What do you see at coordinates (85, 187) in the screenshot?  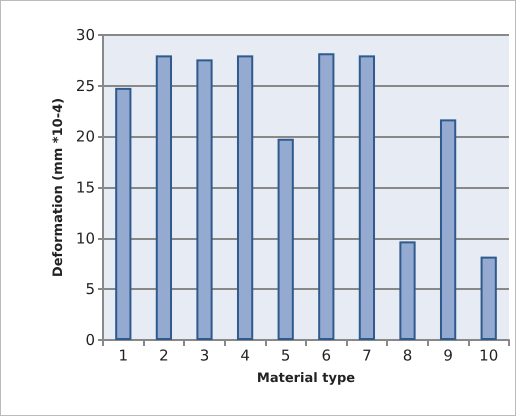 I see `y-tick-label: 15` at bounding box center [85, 187].